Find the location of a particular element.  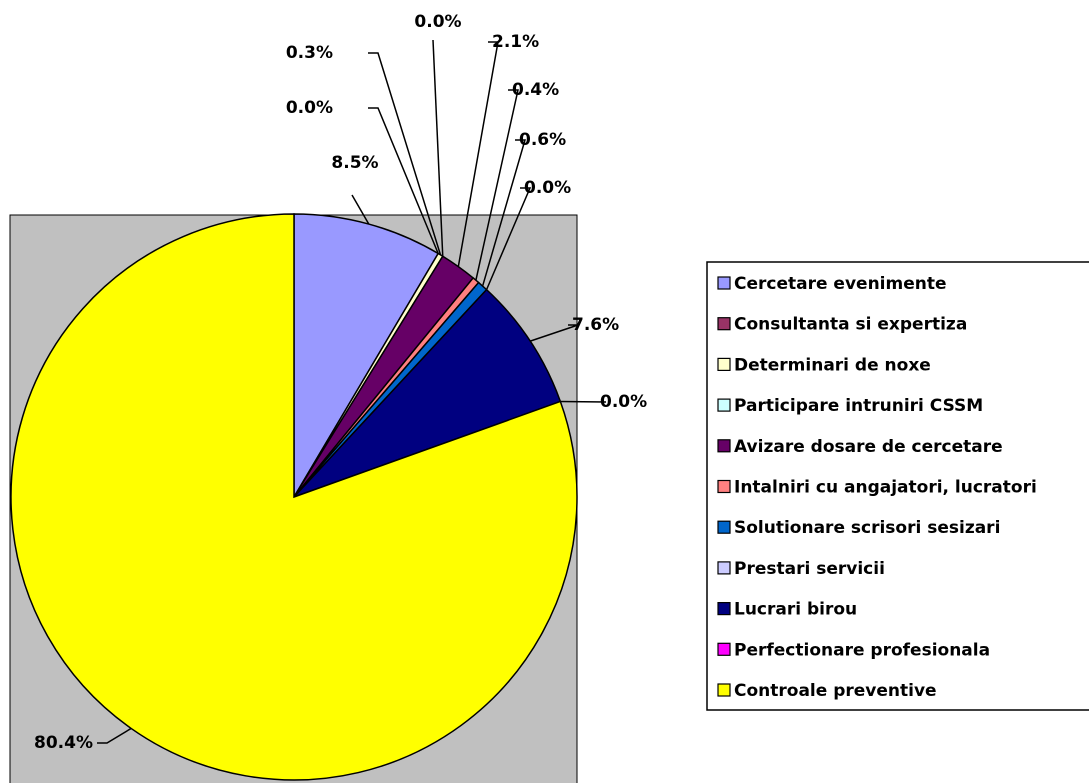

legend-label: Participare intruniri CSSM is located at coordinates (858, 406).